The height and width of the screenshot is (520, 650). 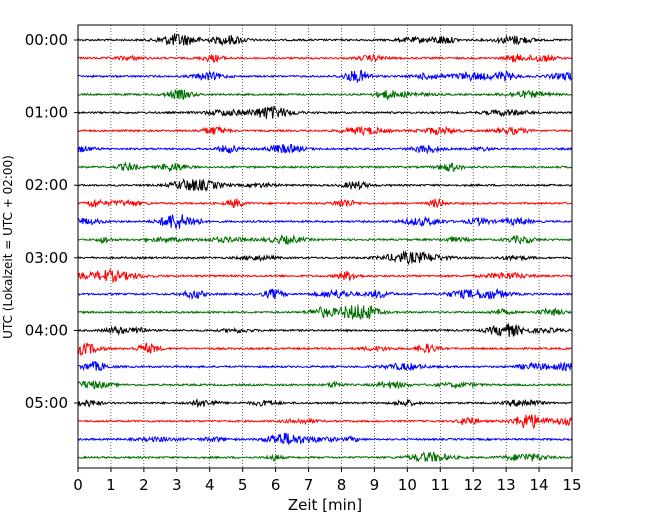 What do you see at coordinates (8, 247) in the screenshot?
I see `y-axis-label: UTC (Lokalzeit = UTC + 02:00)` at bounding box center [8, 247].